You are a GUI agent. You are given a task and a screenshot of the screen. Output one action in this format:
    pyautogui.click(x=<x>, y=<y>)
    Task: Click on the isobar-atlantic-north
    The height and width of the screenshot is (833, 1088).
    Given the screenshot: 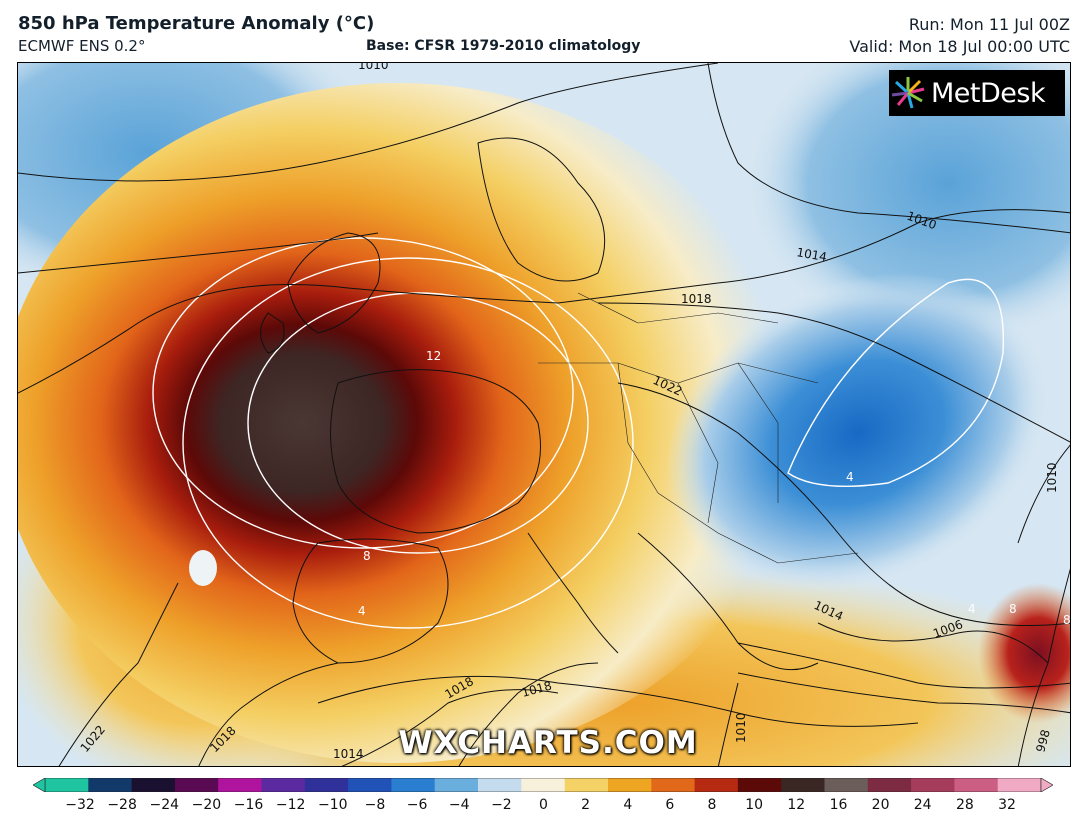 What is the action you would take?
    pyautogui.click(x=198, y=253)
    